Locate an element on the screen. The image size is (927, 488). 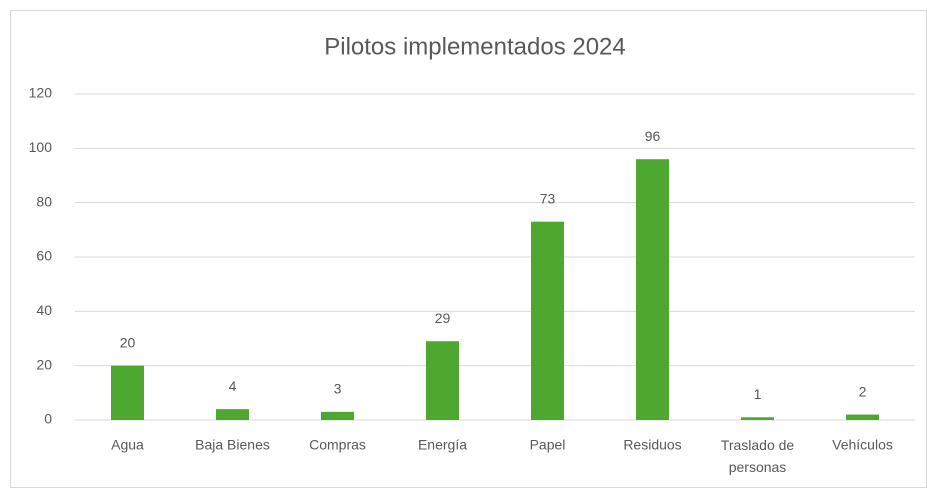
y-tick-label: 20 is located at coordinates (44, 364).